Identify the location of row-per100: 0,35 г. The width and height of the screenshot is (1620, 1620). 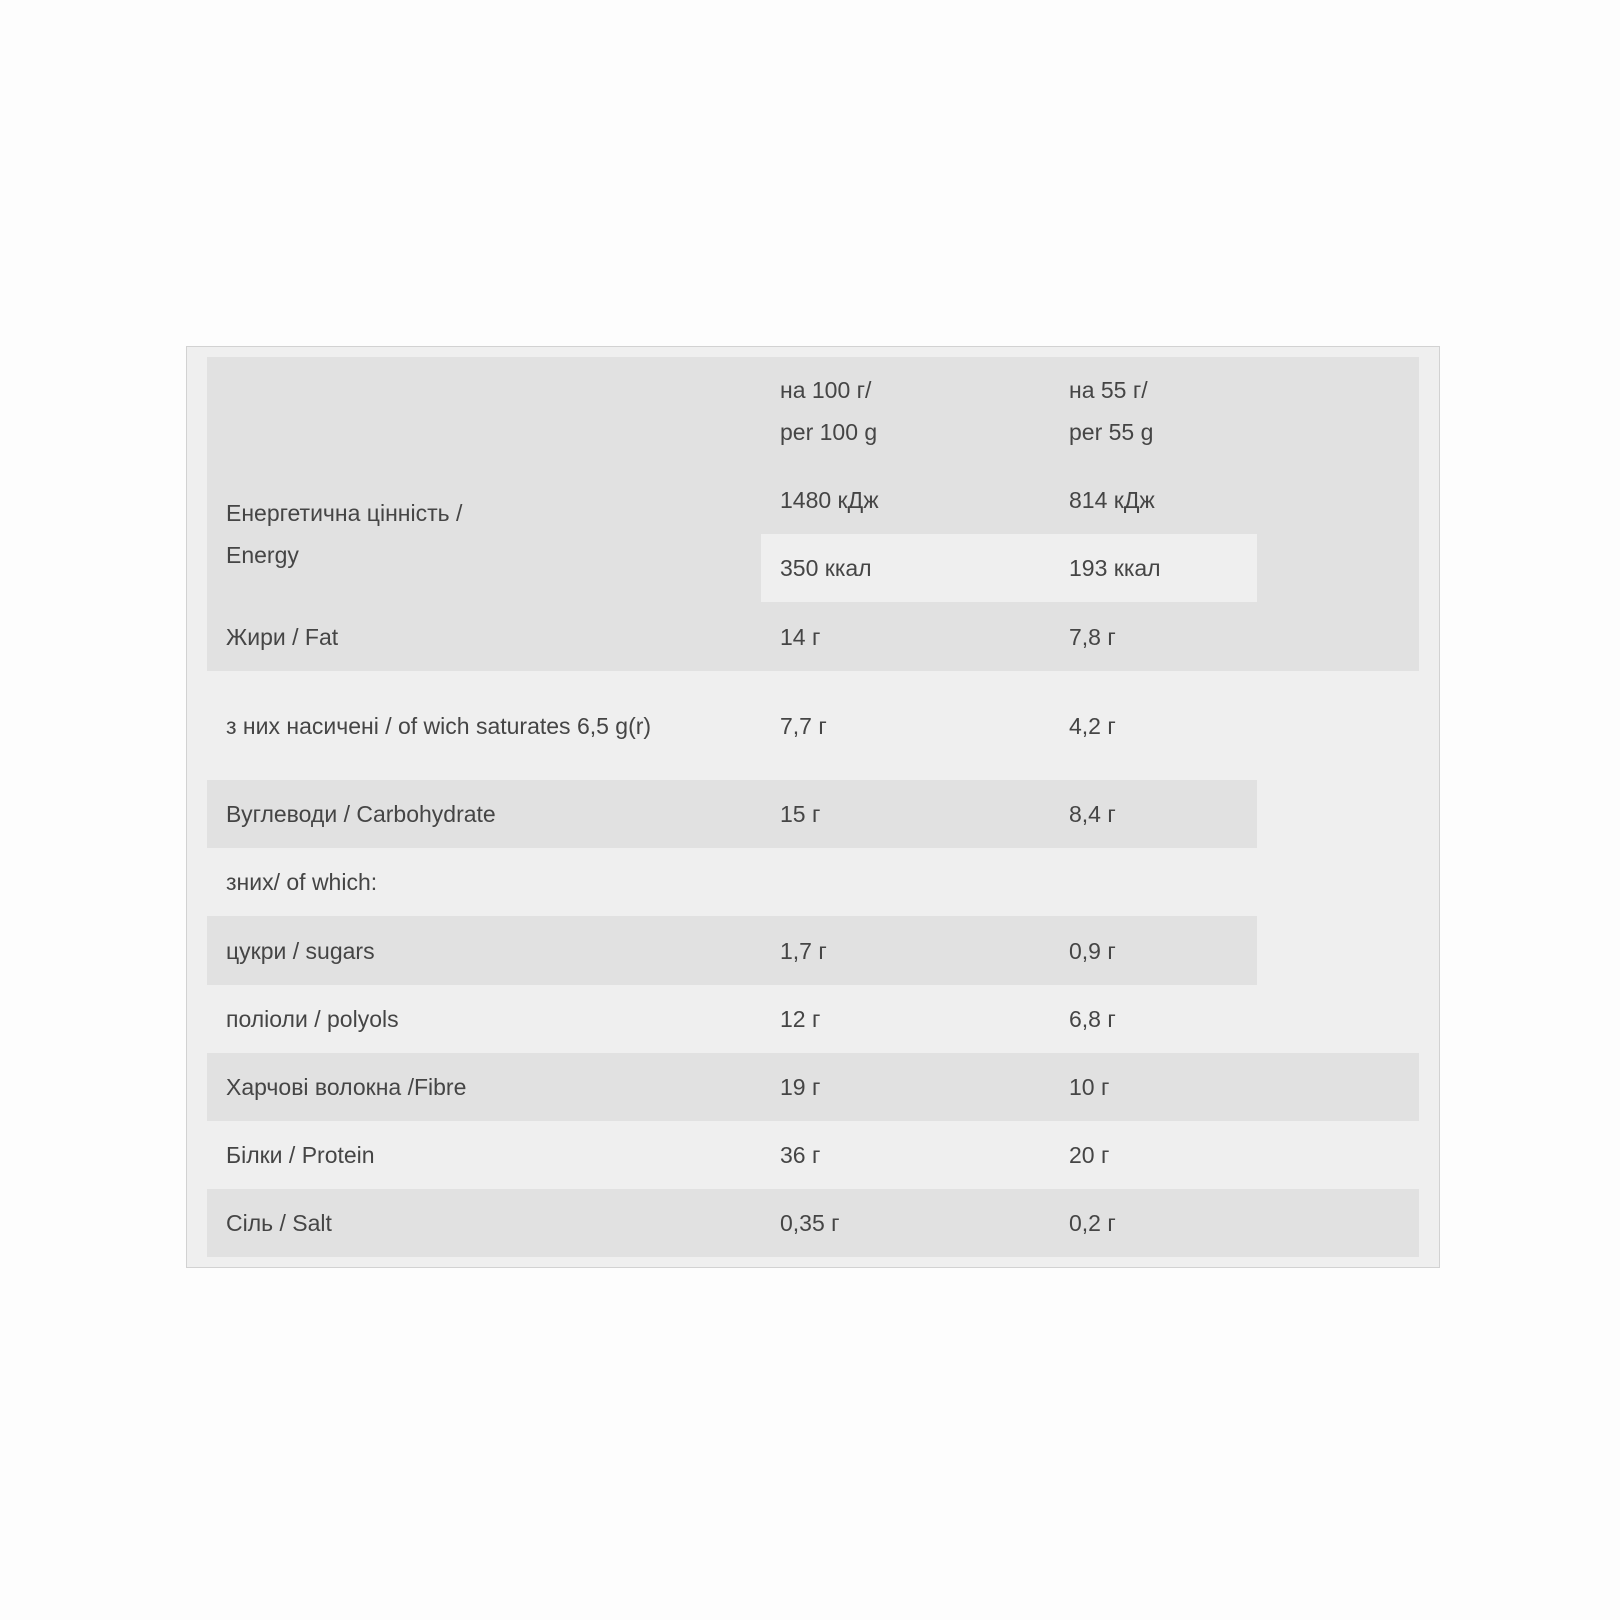
(905, 1223).